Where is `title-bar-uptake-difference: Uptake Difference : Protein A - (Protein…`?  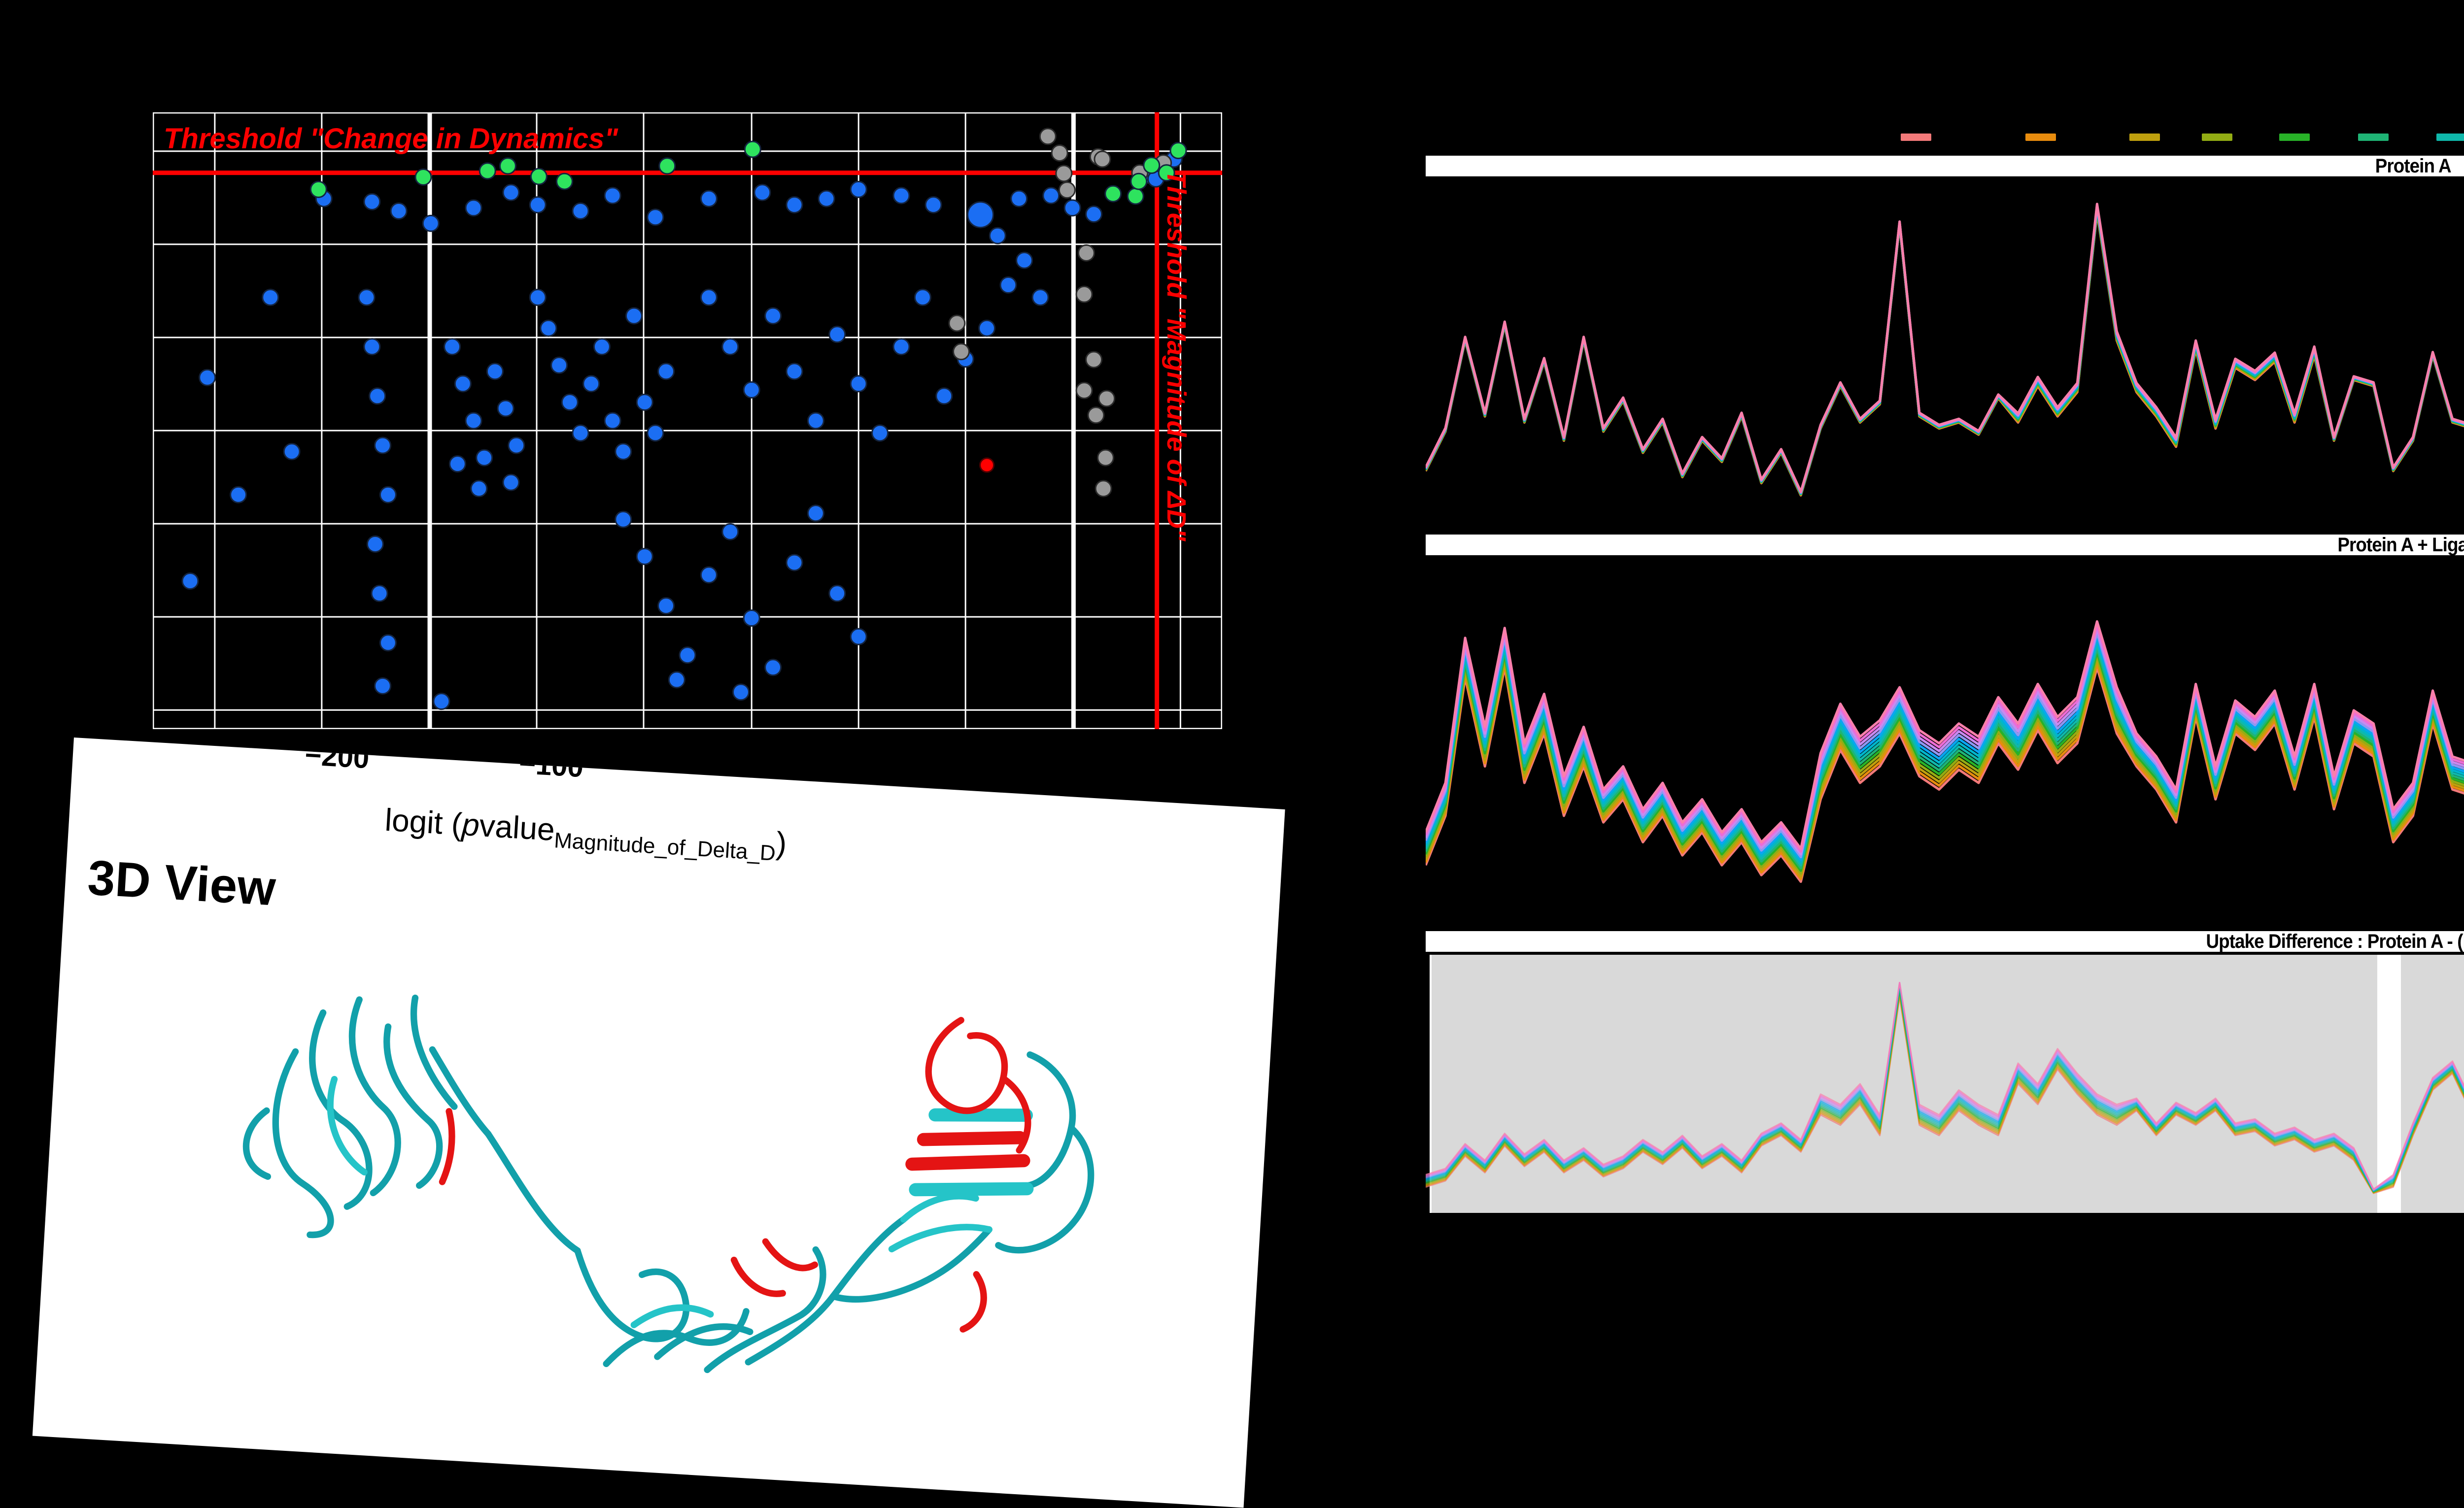
title-bar-uptake-difference: Uptake Difference : Protein A - (Protein… is located at coordinates (1945, 941).